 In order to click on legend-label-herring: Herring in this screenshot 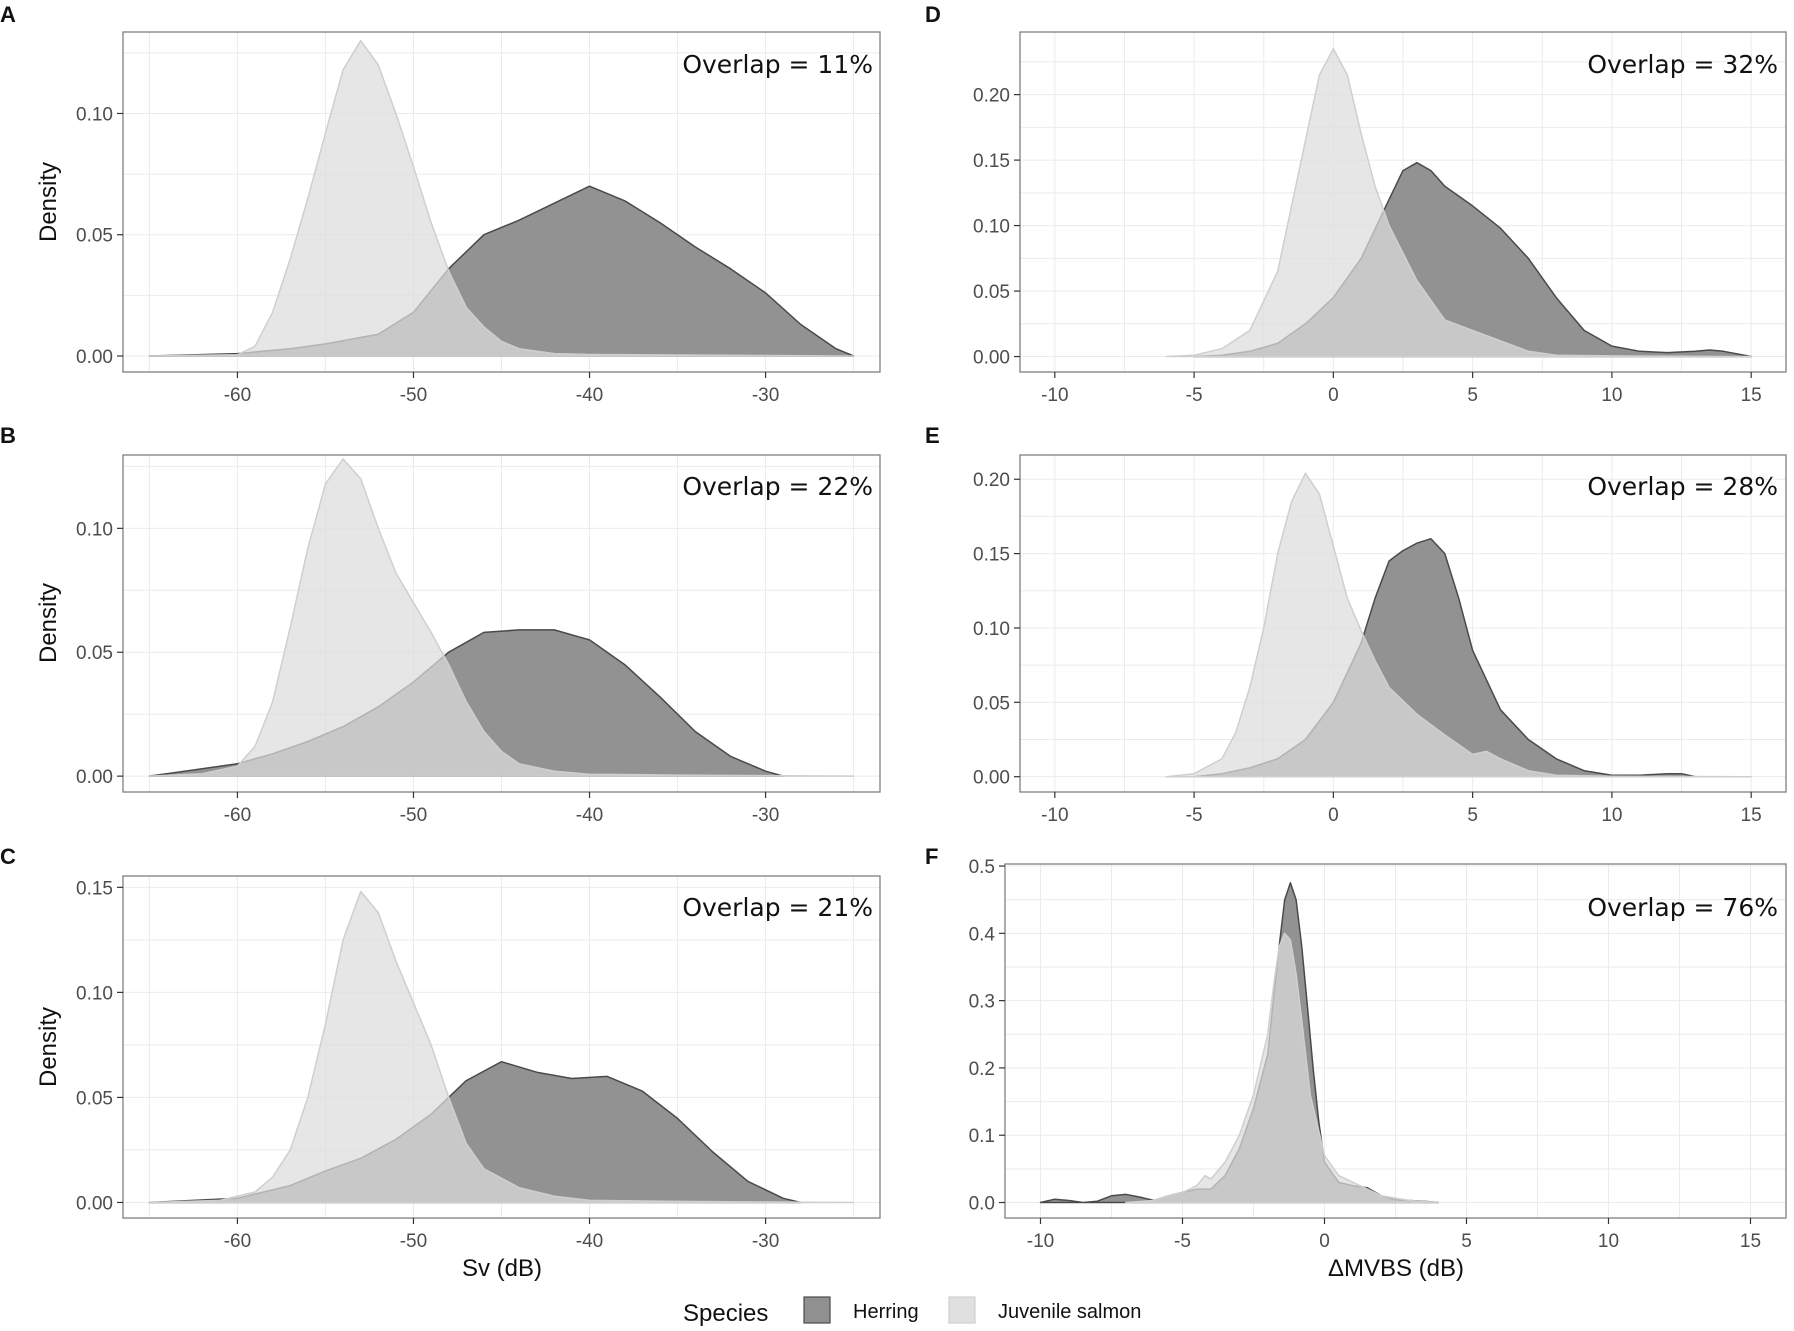, I will do `click(886, 1312)`.